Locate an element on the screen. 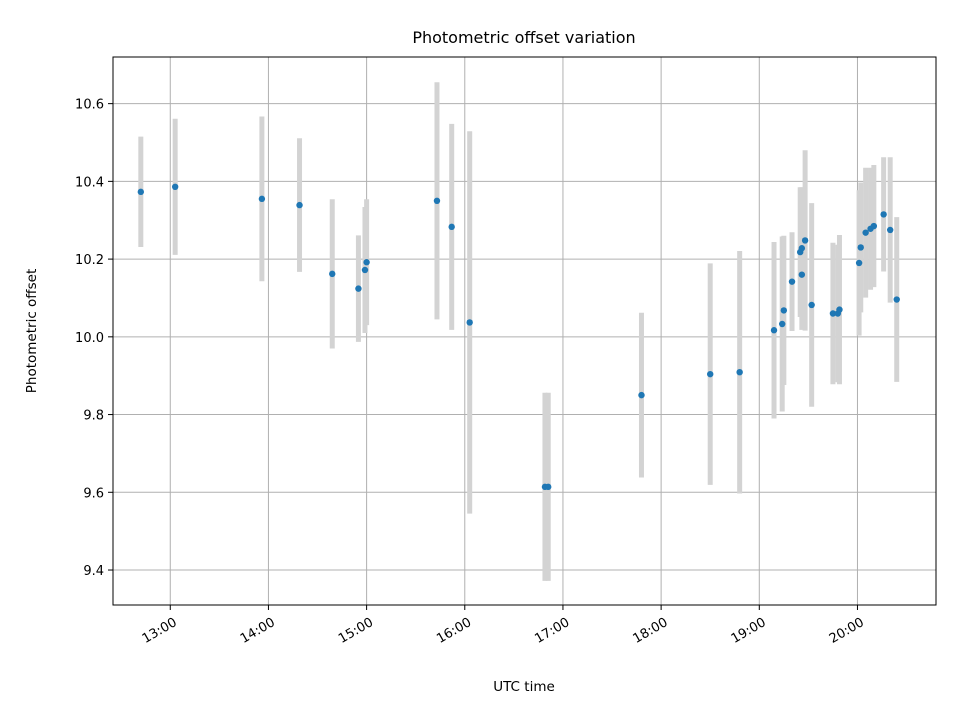 The width and height of the screenshot is (960, 720). y-axis-label: Photometric offset is located at coordinates (32, 331).